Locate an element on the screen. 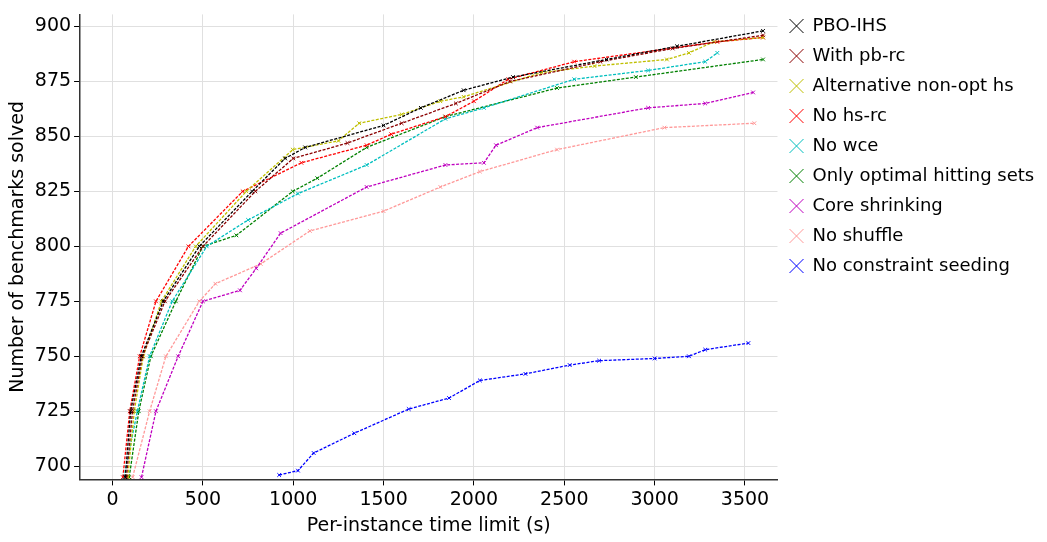 The image size is (1047, 542). legend-label: No shuffle is located at coordinates (858, 234).